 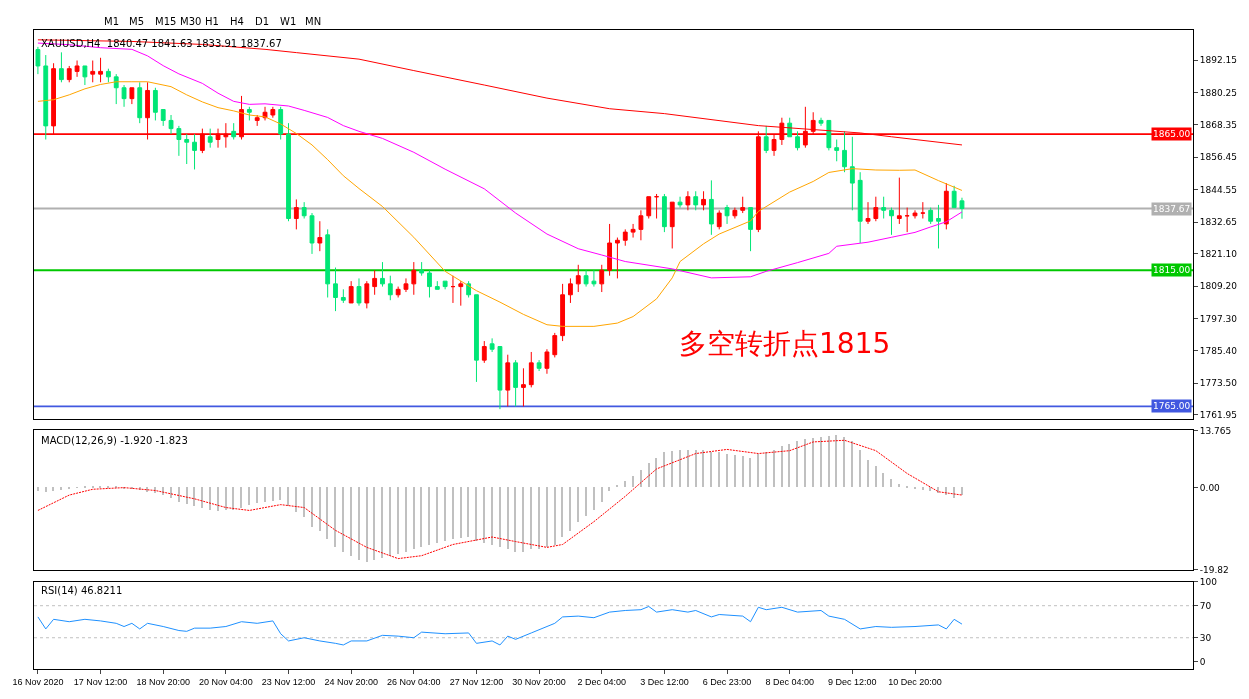 I want to click on x-tick-label: 10 Dec 20:00, so click(x=915, y=681).